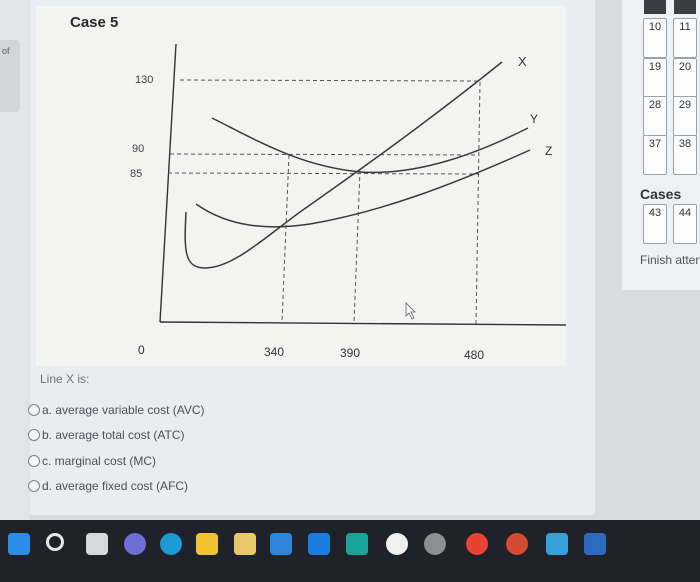 The height and width of the screenshot is (582, 700). What do you see at coordinates (534, 119) in the screenshot?
I see `curve-label-y: Y` at bounding box center [534, 119].